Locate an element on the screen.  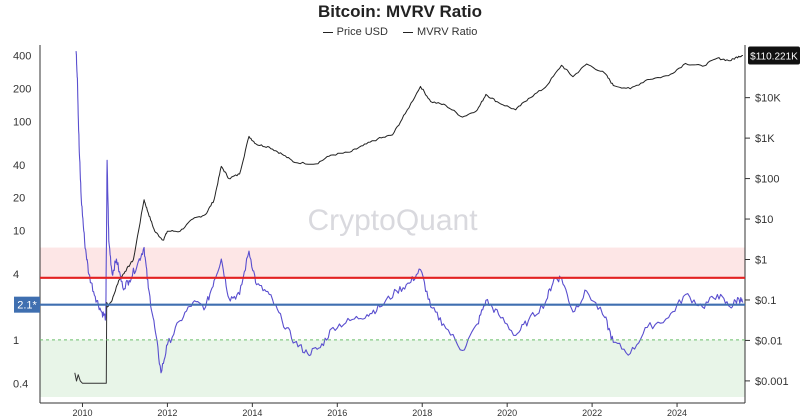
current-price-badge is located at coordinates (774, 55).